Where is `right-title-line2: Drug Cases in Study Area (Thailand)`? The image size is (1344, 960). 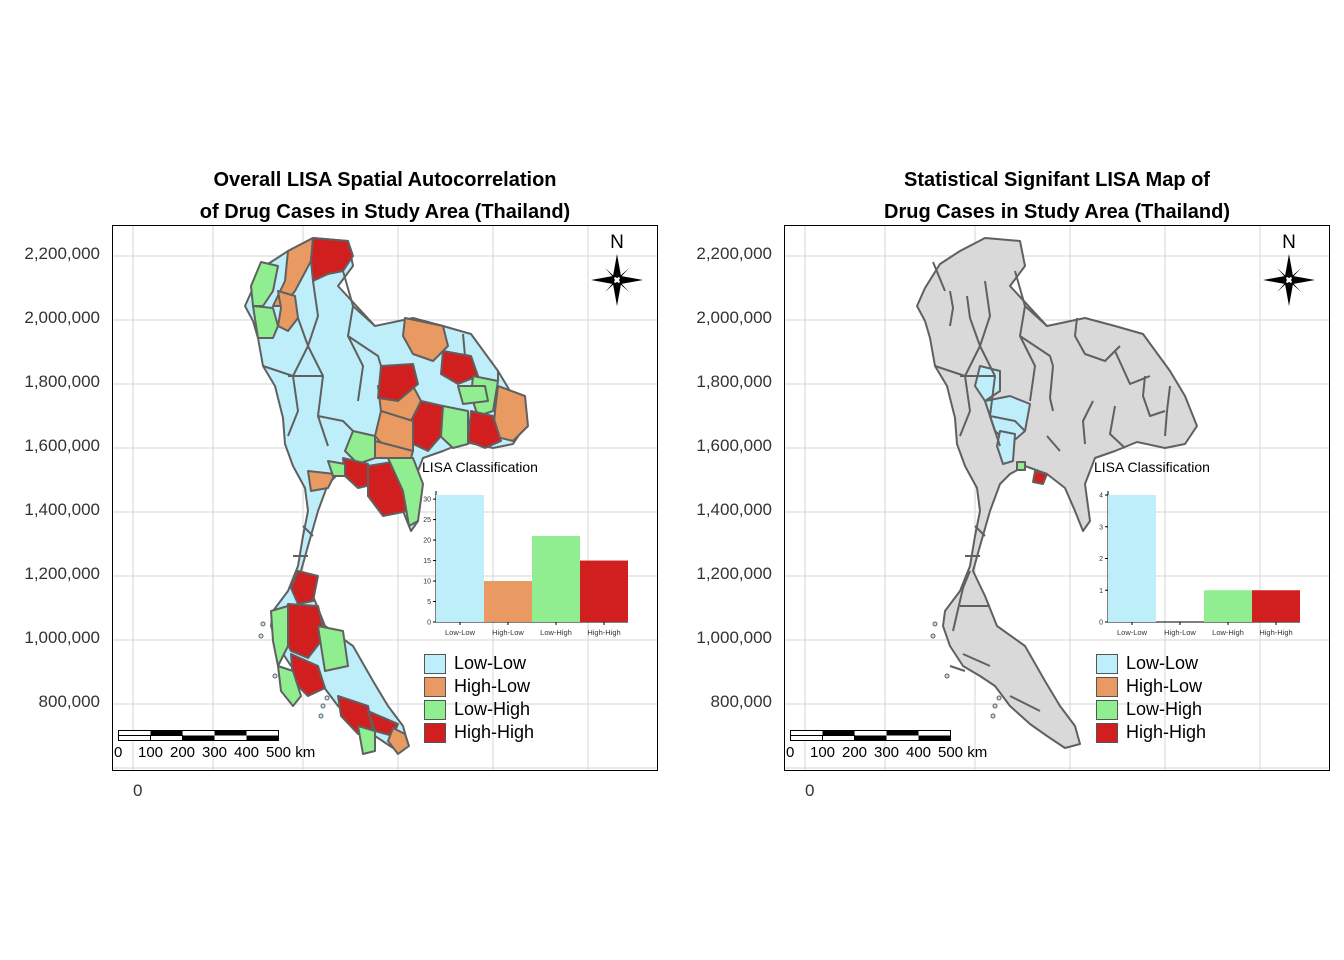 right-title-line2: Drug Cases in Study Area (Thailand) is located at coordinates (1057, 212).